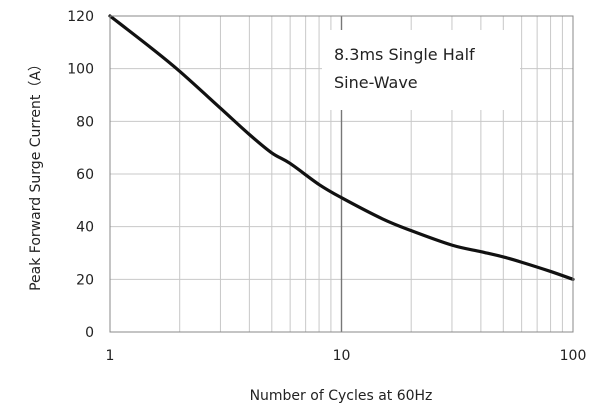 The width and height of the screenshot is (602, 409). Describe the element at coordinates (85, 228) in the screenshot. I see `y-tick-label: 40` at that location.